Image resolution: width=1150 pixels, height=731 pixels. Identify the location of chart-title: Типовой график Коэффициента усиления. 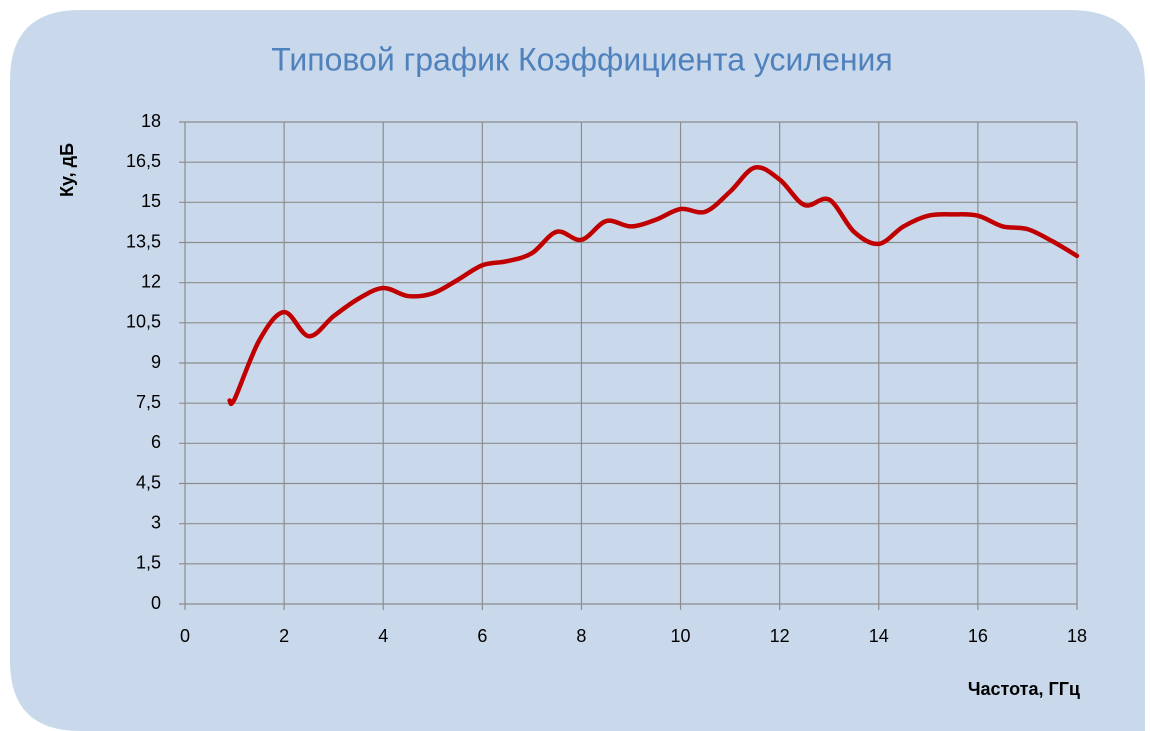
(582, 59).